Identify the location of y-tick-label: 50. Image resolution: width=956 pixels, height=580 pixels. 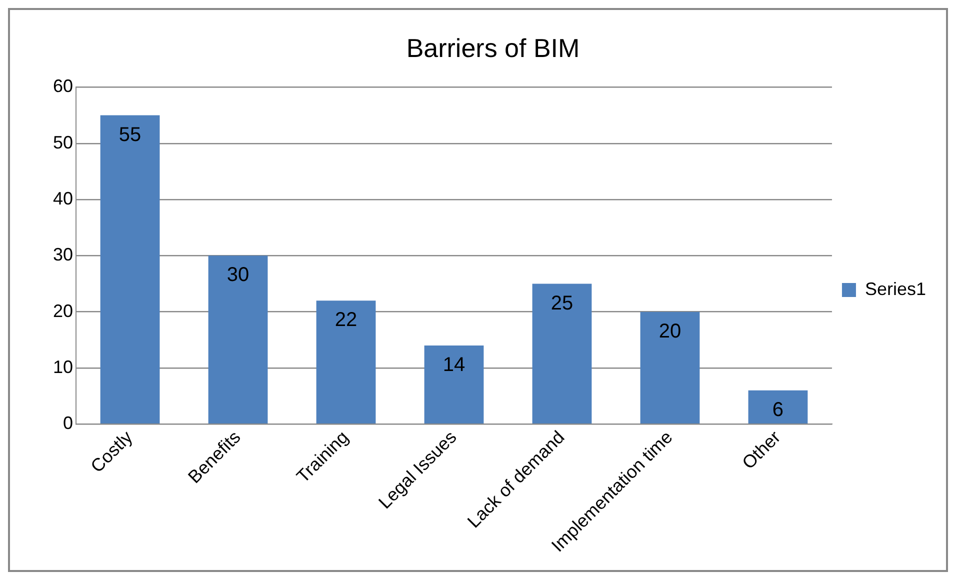
(63, 142).